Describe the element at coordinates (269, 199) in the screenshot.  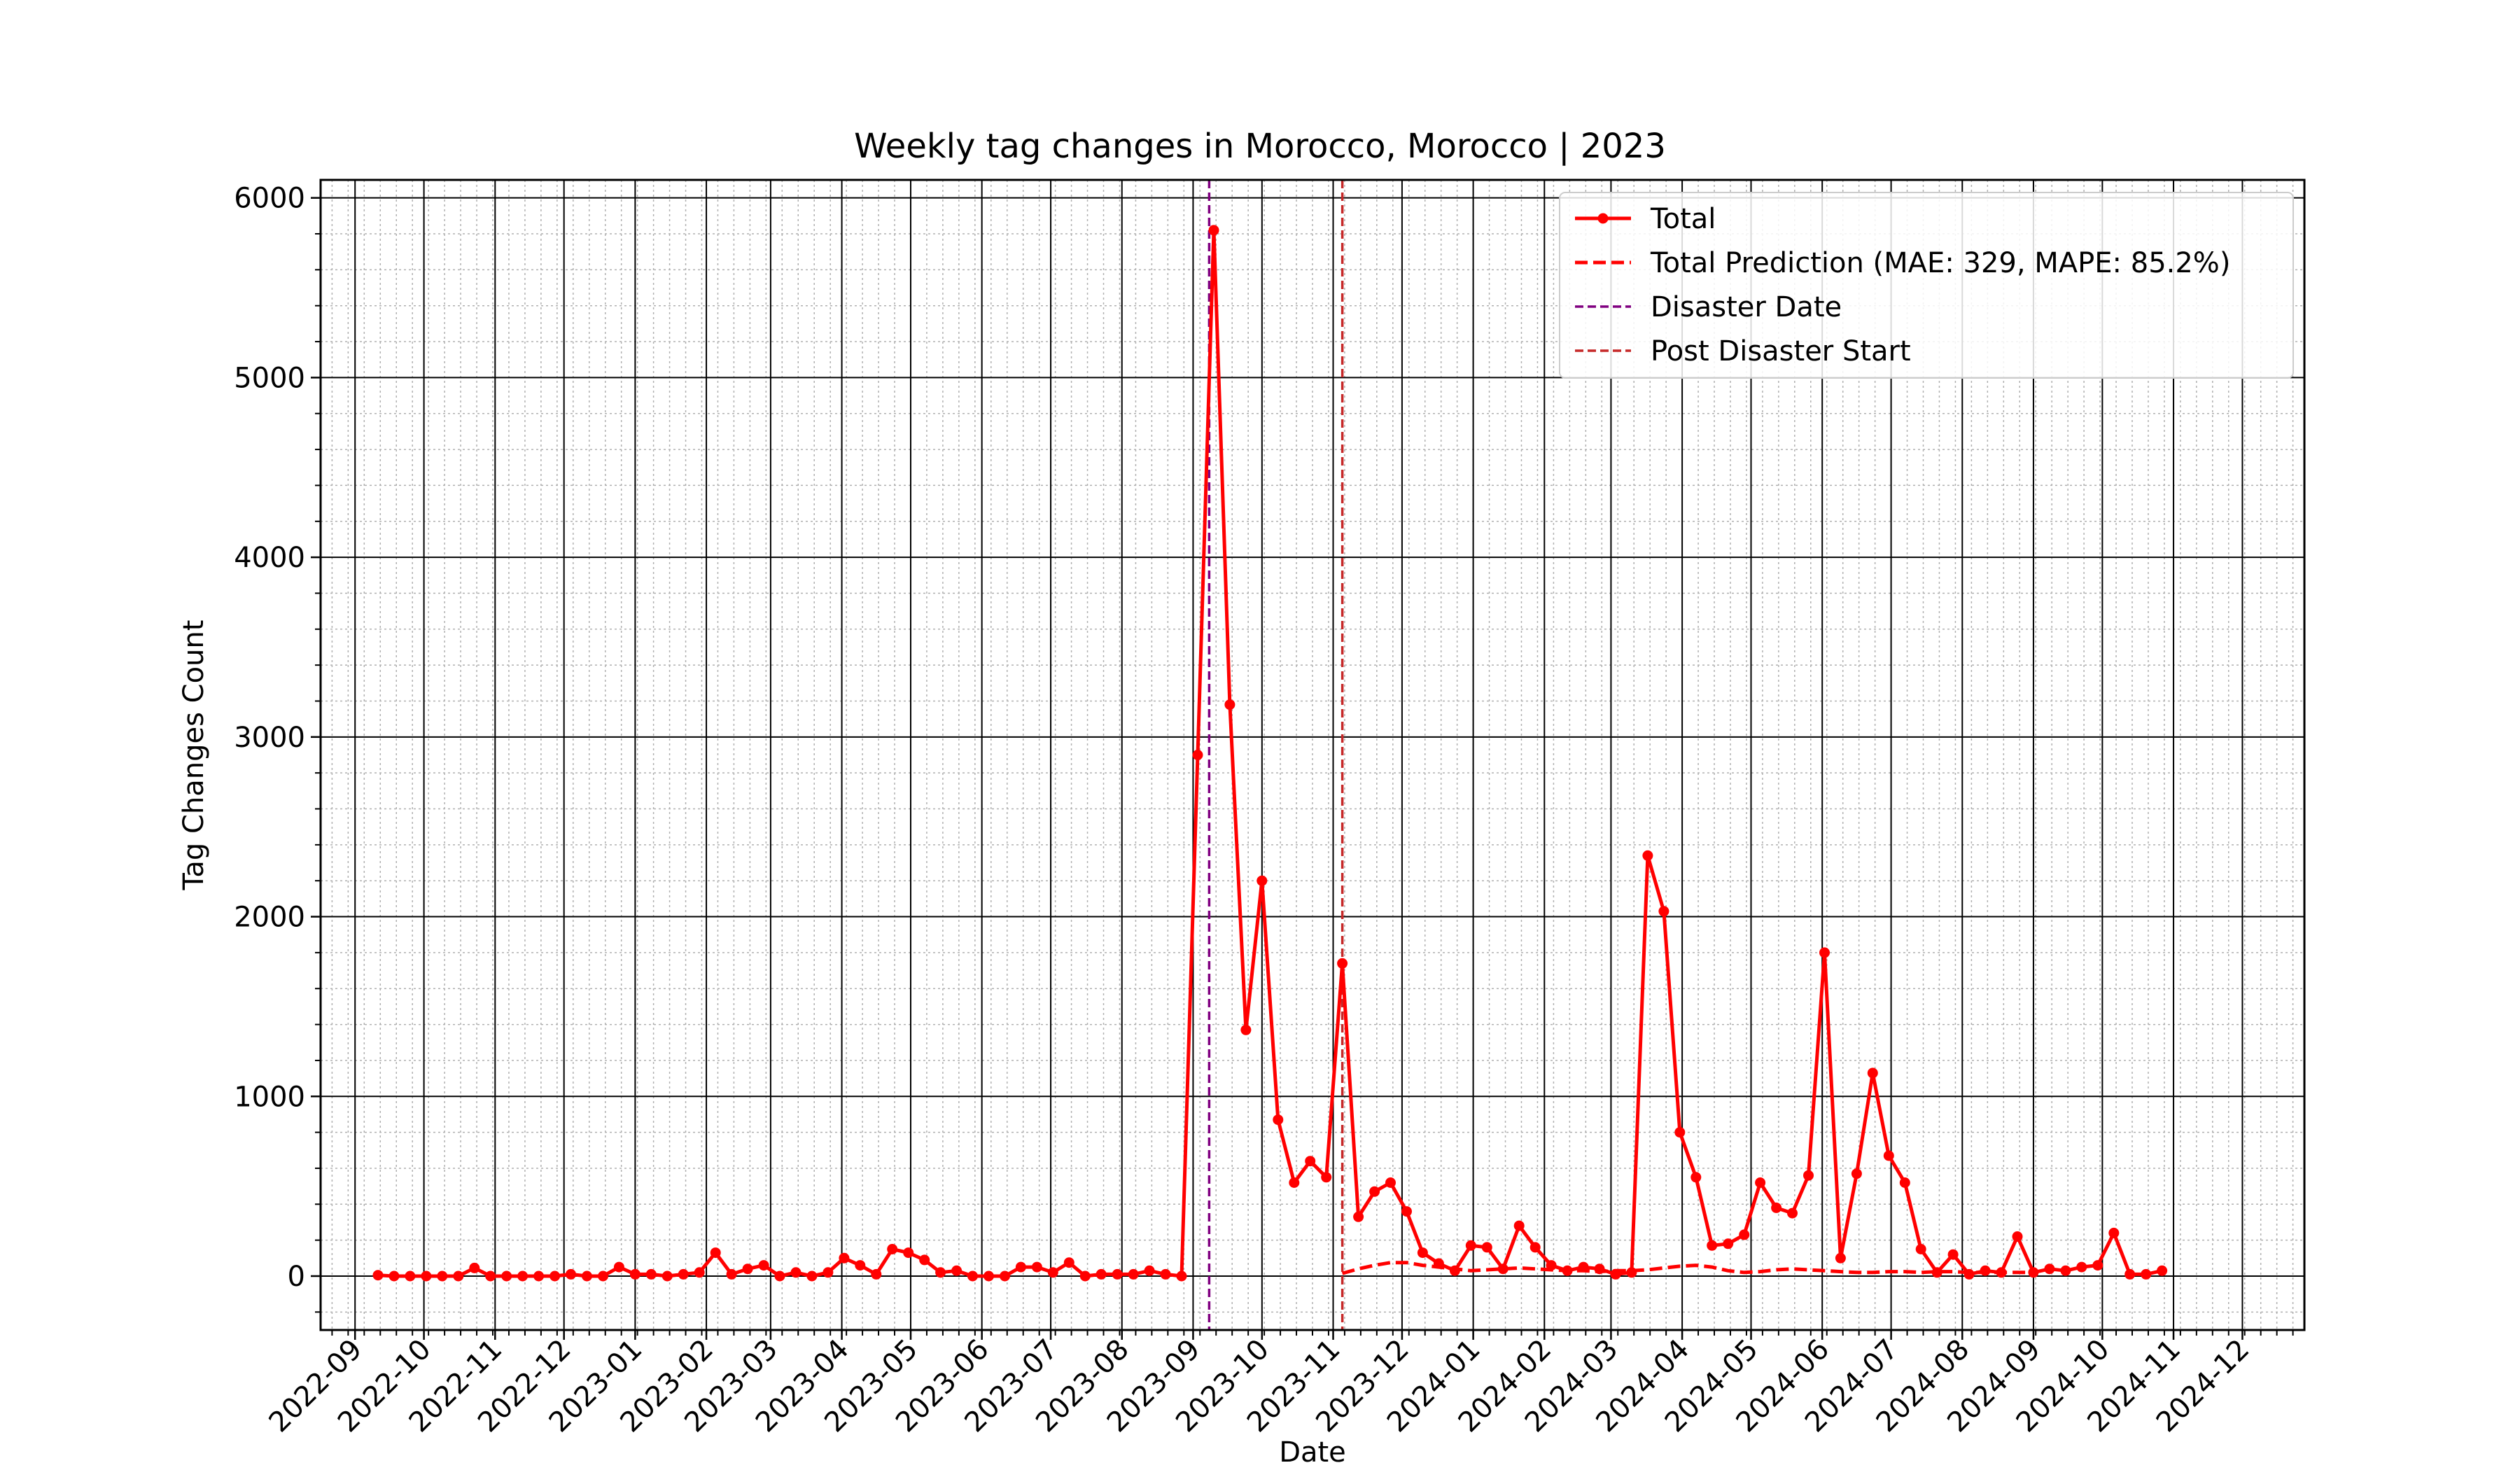
I see `y-tick-label: 6000` at that location.